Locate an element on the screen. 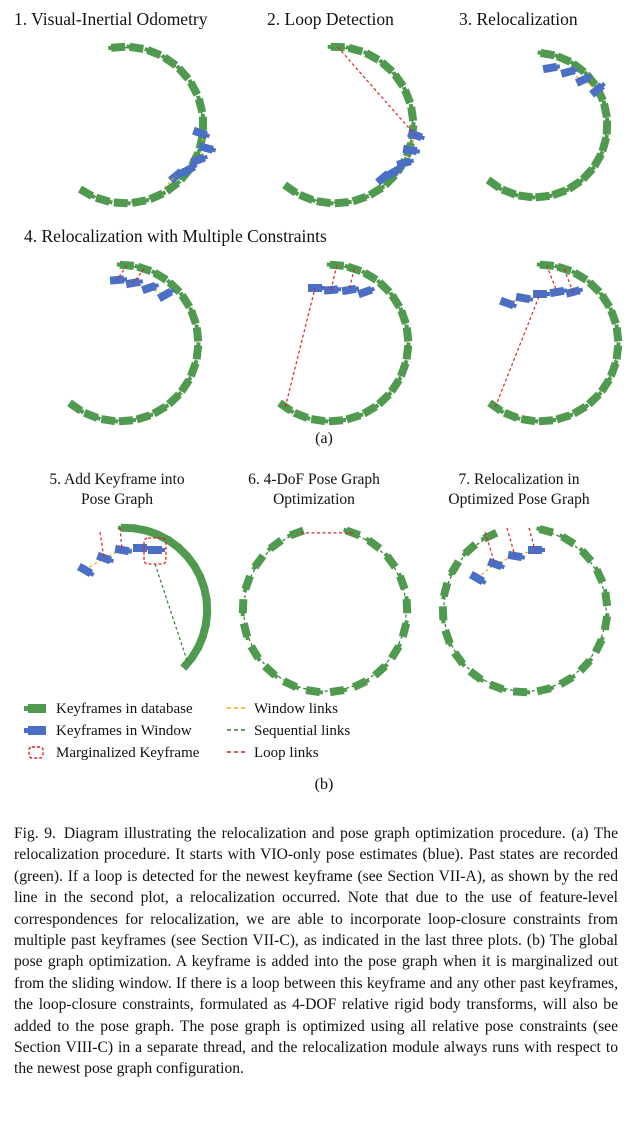  legend-keyframes-window: Keyframes in Window is located at coordinates (108, 731).